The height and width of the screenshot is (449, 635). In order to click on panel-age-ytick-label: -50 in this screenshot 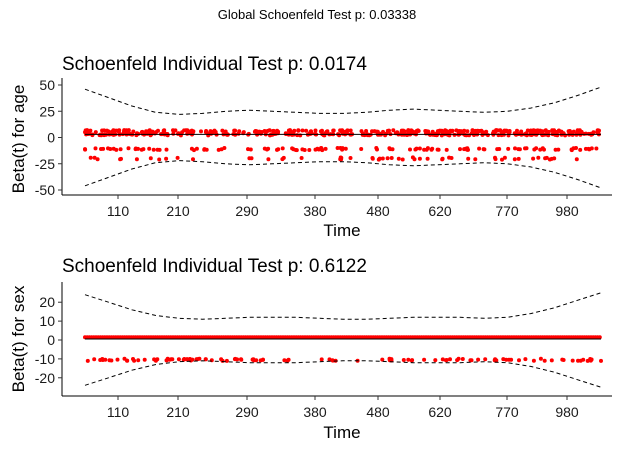, I will do `click(45, 190)`.